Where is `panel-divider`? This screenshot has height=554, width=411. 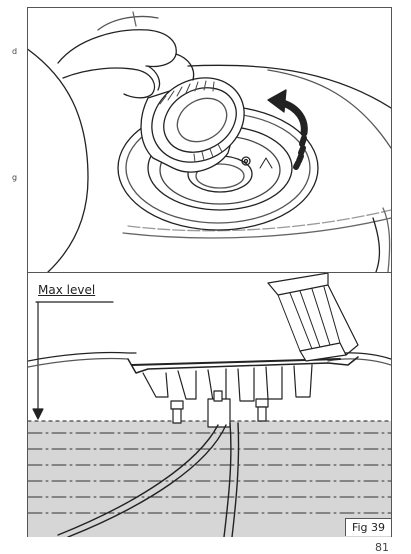 panel-divider is located at coordinates (209, 272).